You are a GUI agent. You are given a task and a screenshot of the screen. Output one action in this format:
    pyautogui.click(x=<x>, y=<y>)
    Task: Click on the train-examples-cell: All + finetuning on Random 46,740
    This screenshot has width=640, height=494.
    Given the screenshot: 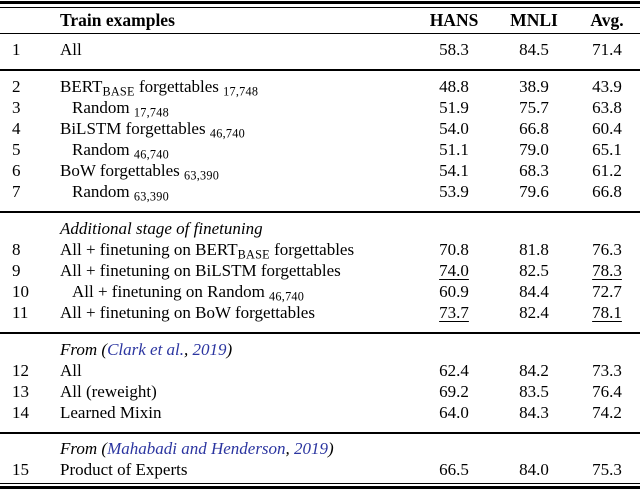 What is the action you would take?
    pyautogui.click(x=233, y=294)
    